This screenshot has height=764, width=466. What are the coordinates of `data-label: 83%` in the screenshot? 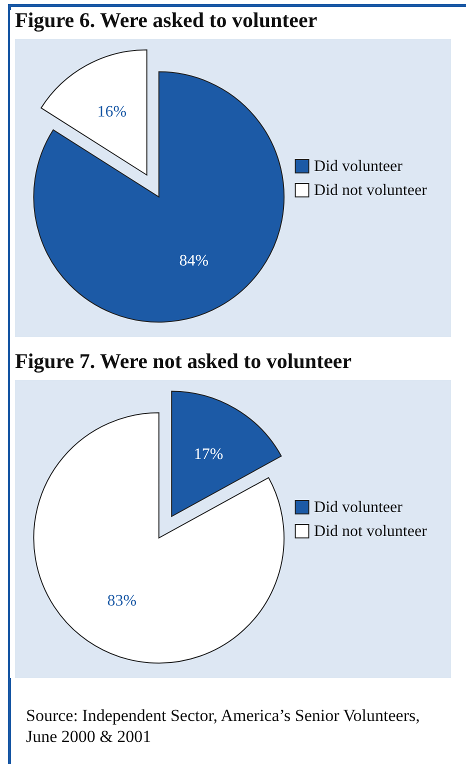 It's located at (122, 601).